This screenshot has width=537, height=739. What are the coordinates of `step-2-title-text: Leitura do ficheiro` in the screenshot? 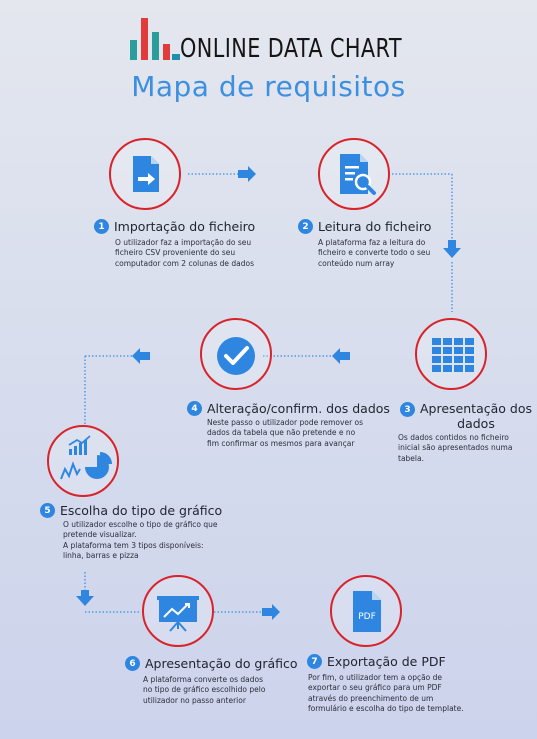 It's located at (375, 226).